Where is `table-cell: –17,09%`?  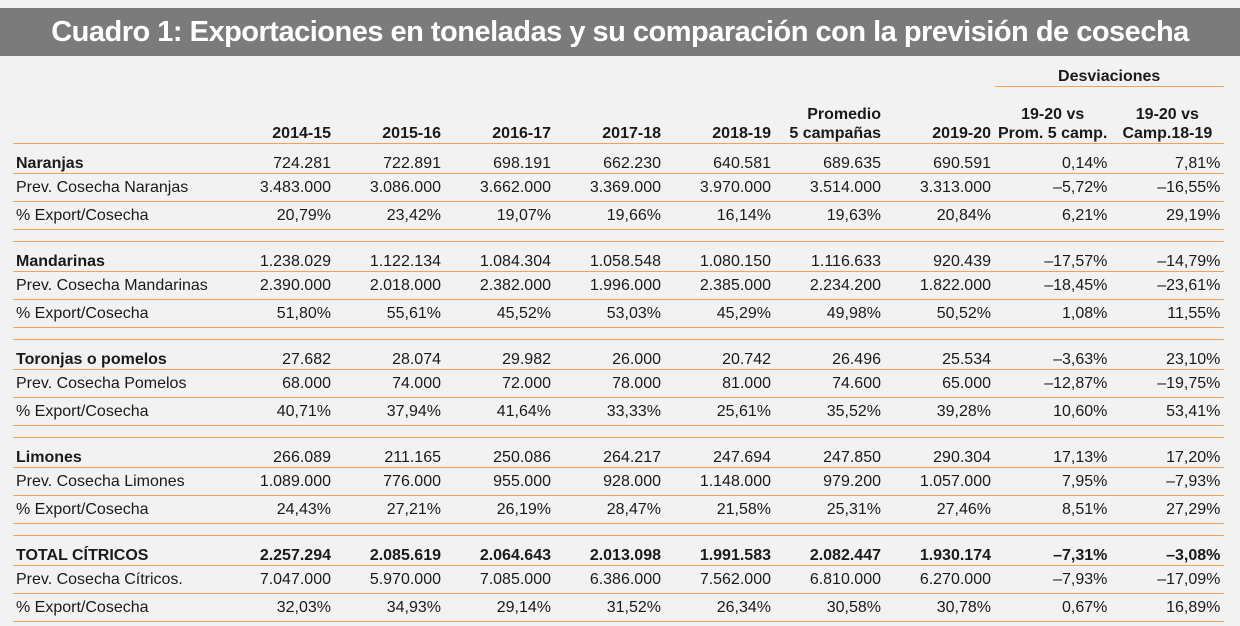
table-cell: –17,09% is located at coordinates (1168, 579).